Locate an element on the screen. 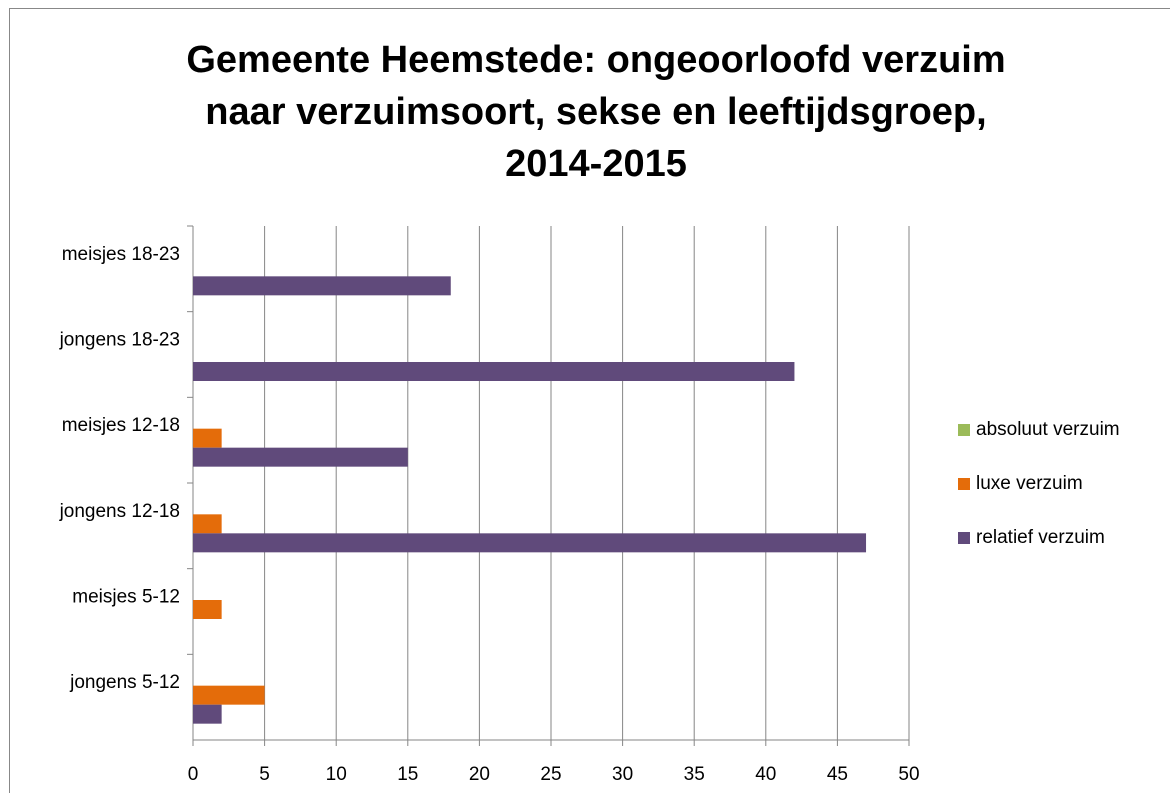 This screenshot has height=793, width=1170. x-tick-label: 50 is located at coordinates (908, 774).